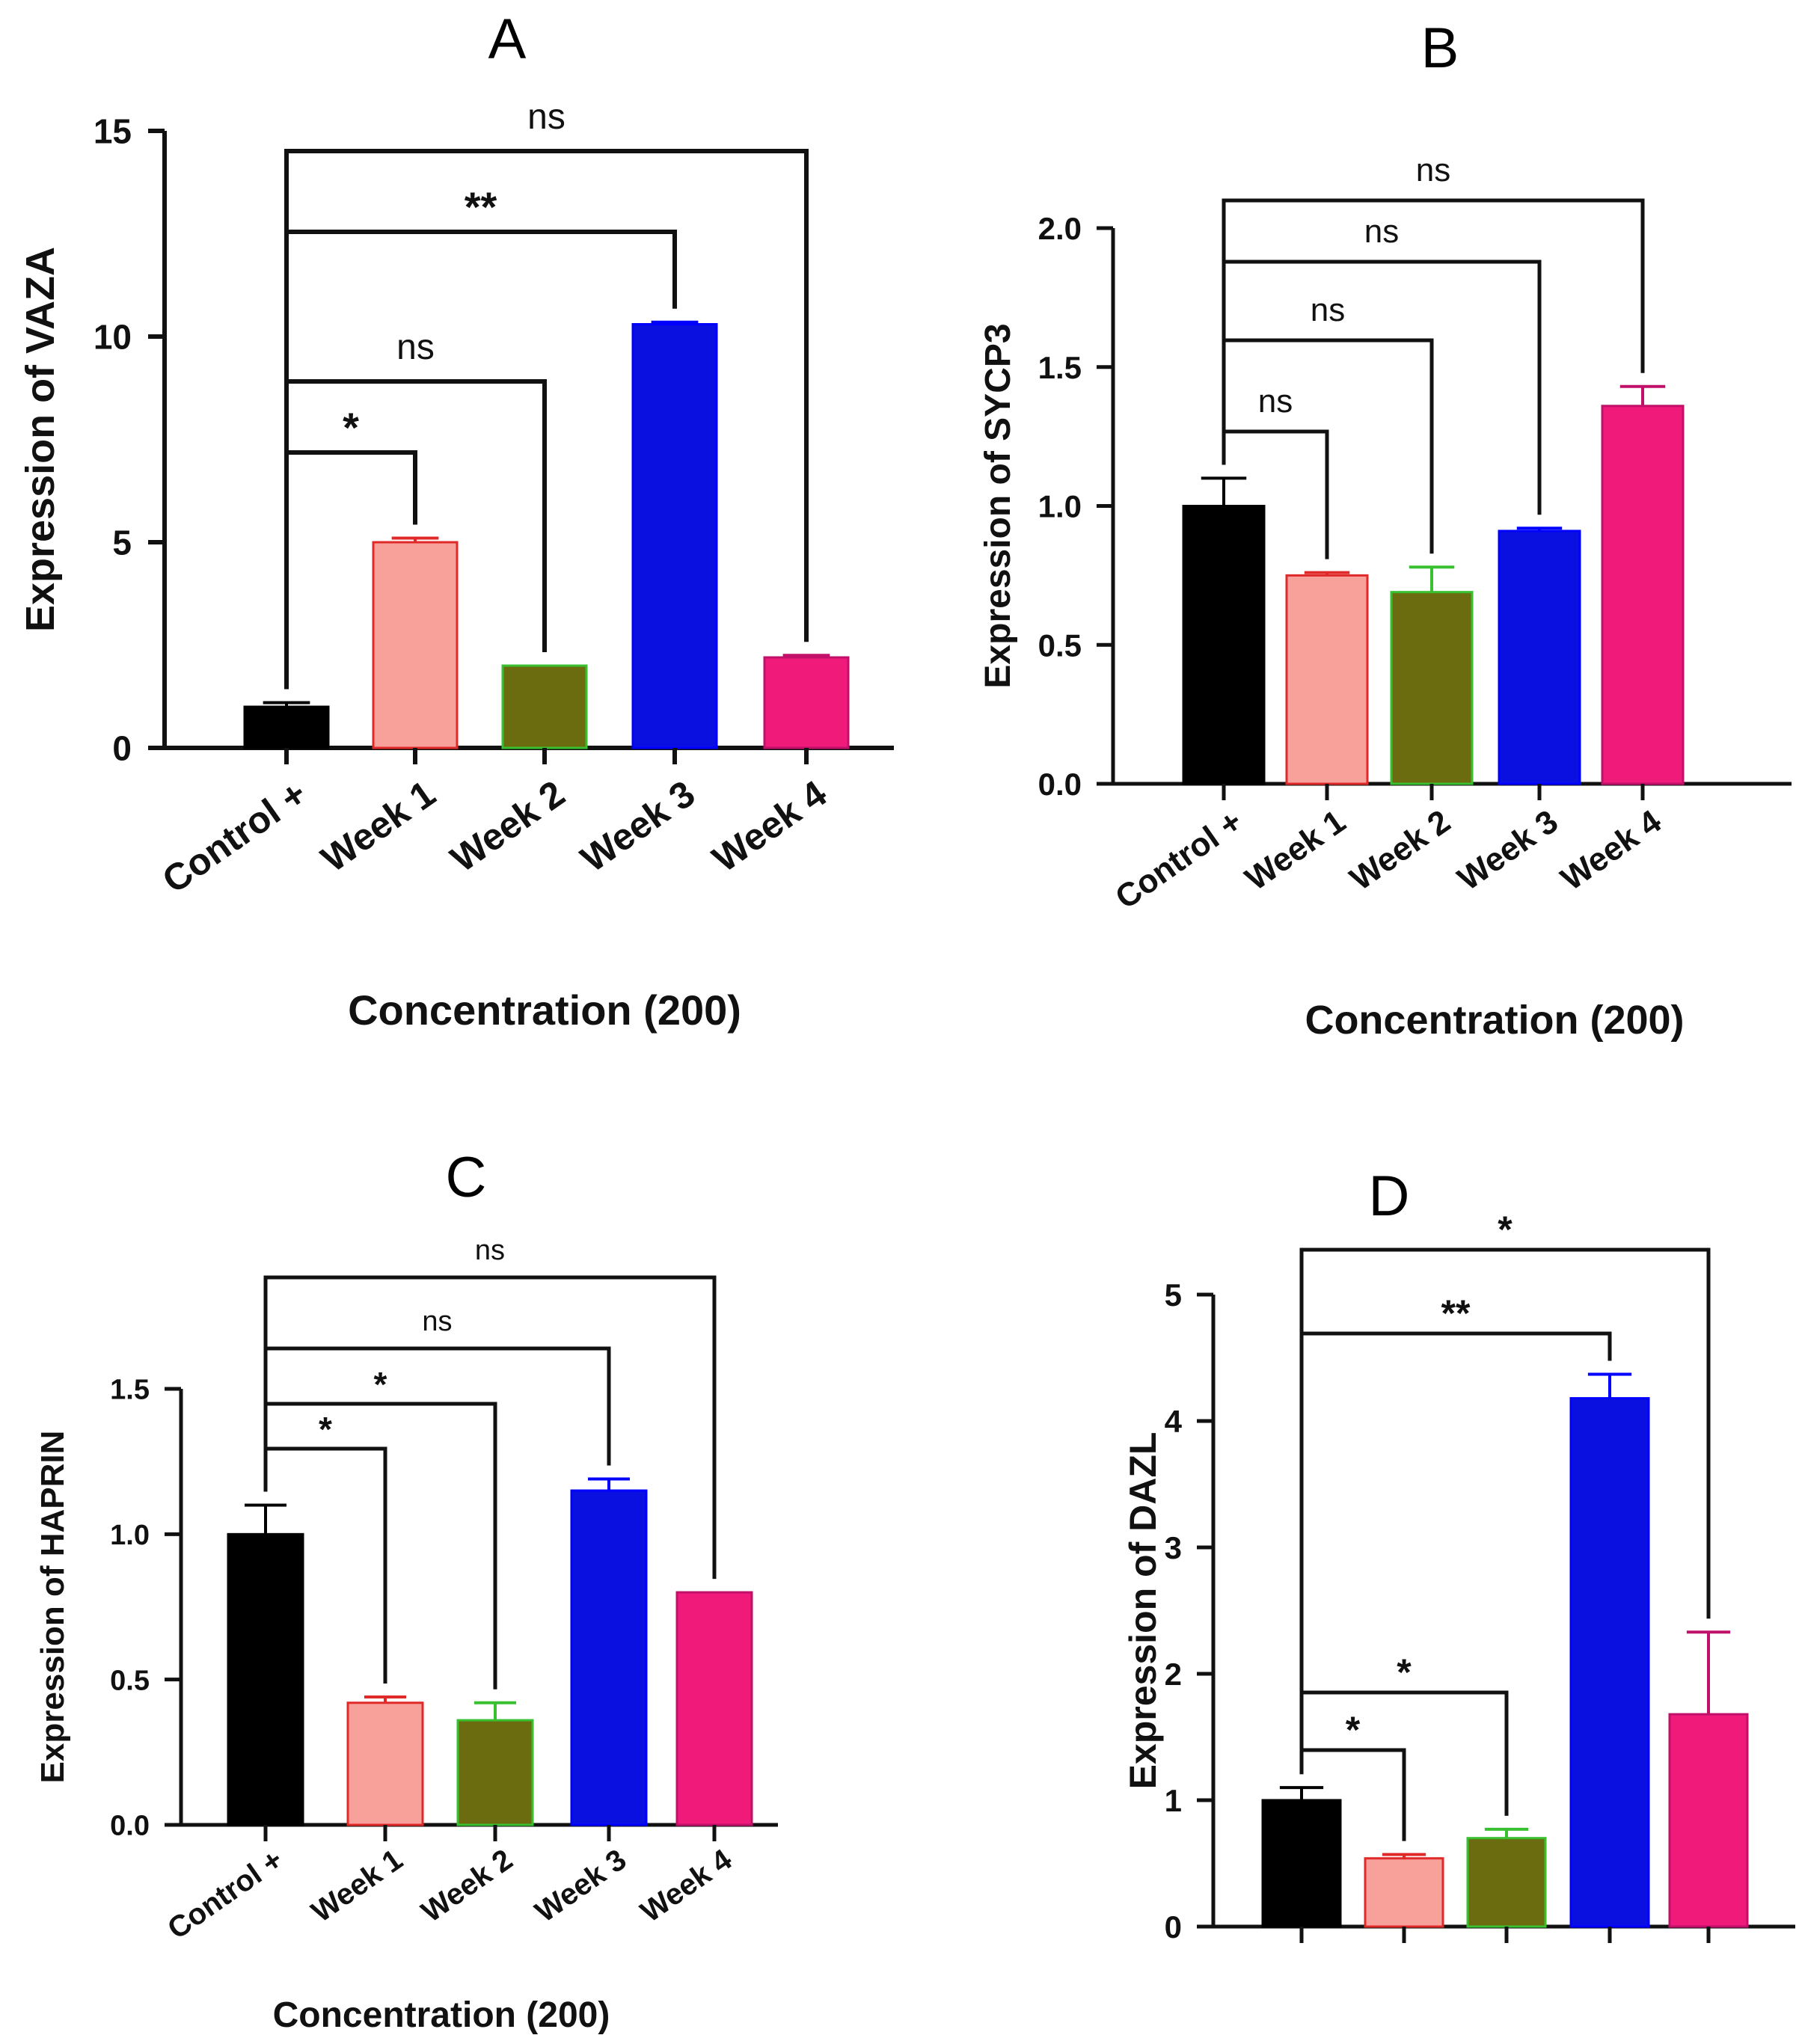 Image resolution: width=1799 pixels, height=2044 pixels. Describe the element at coordinates (1060, 228) in the screenshot. I see `panel-b-y-tick-label: 2.0` at that location.